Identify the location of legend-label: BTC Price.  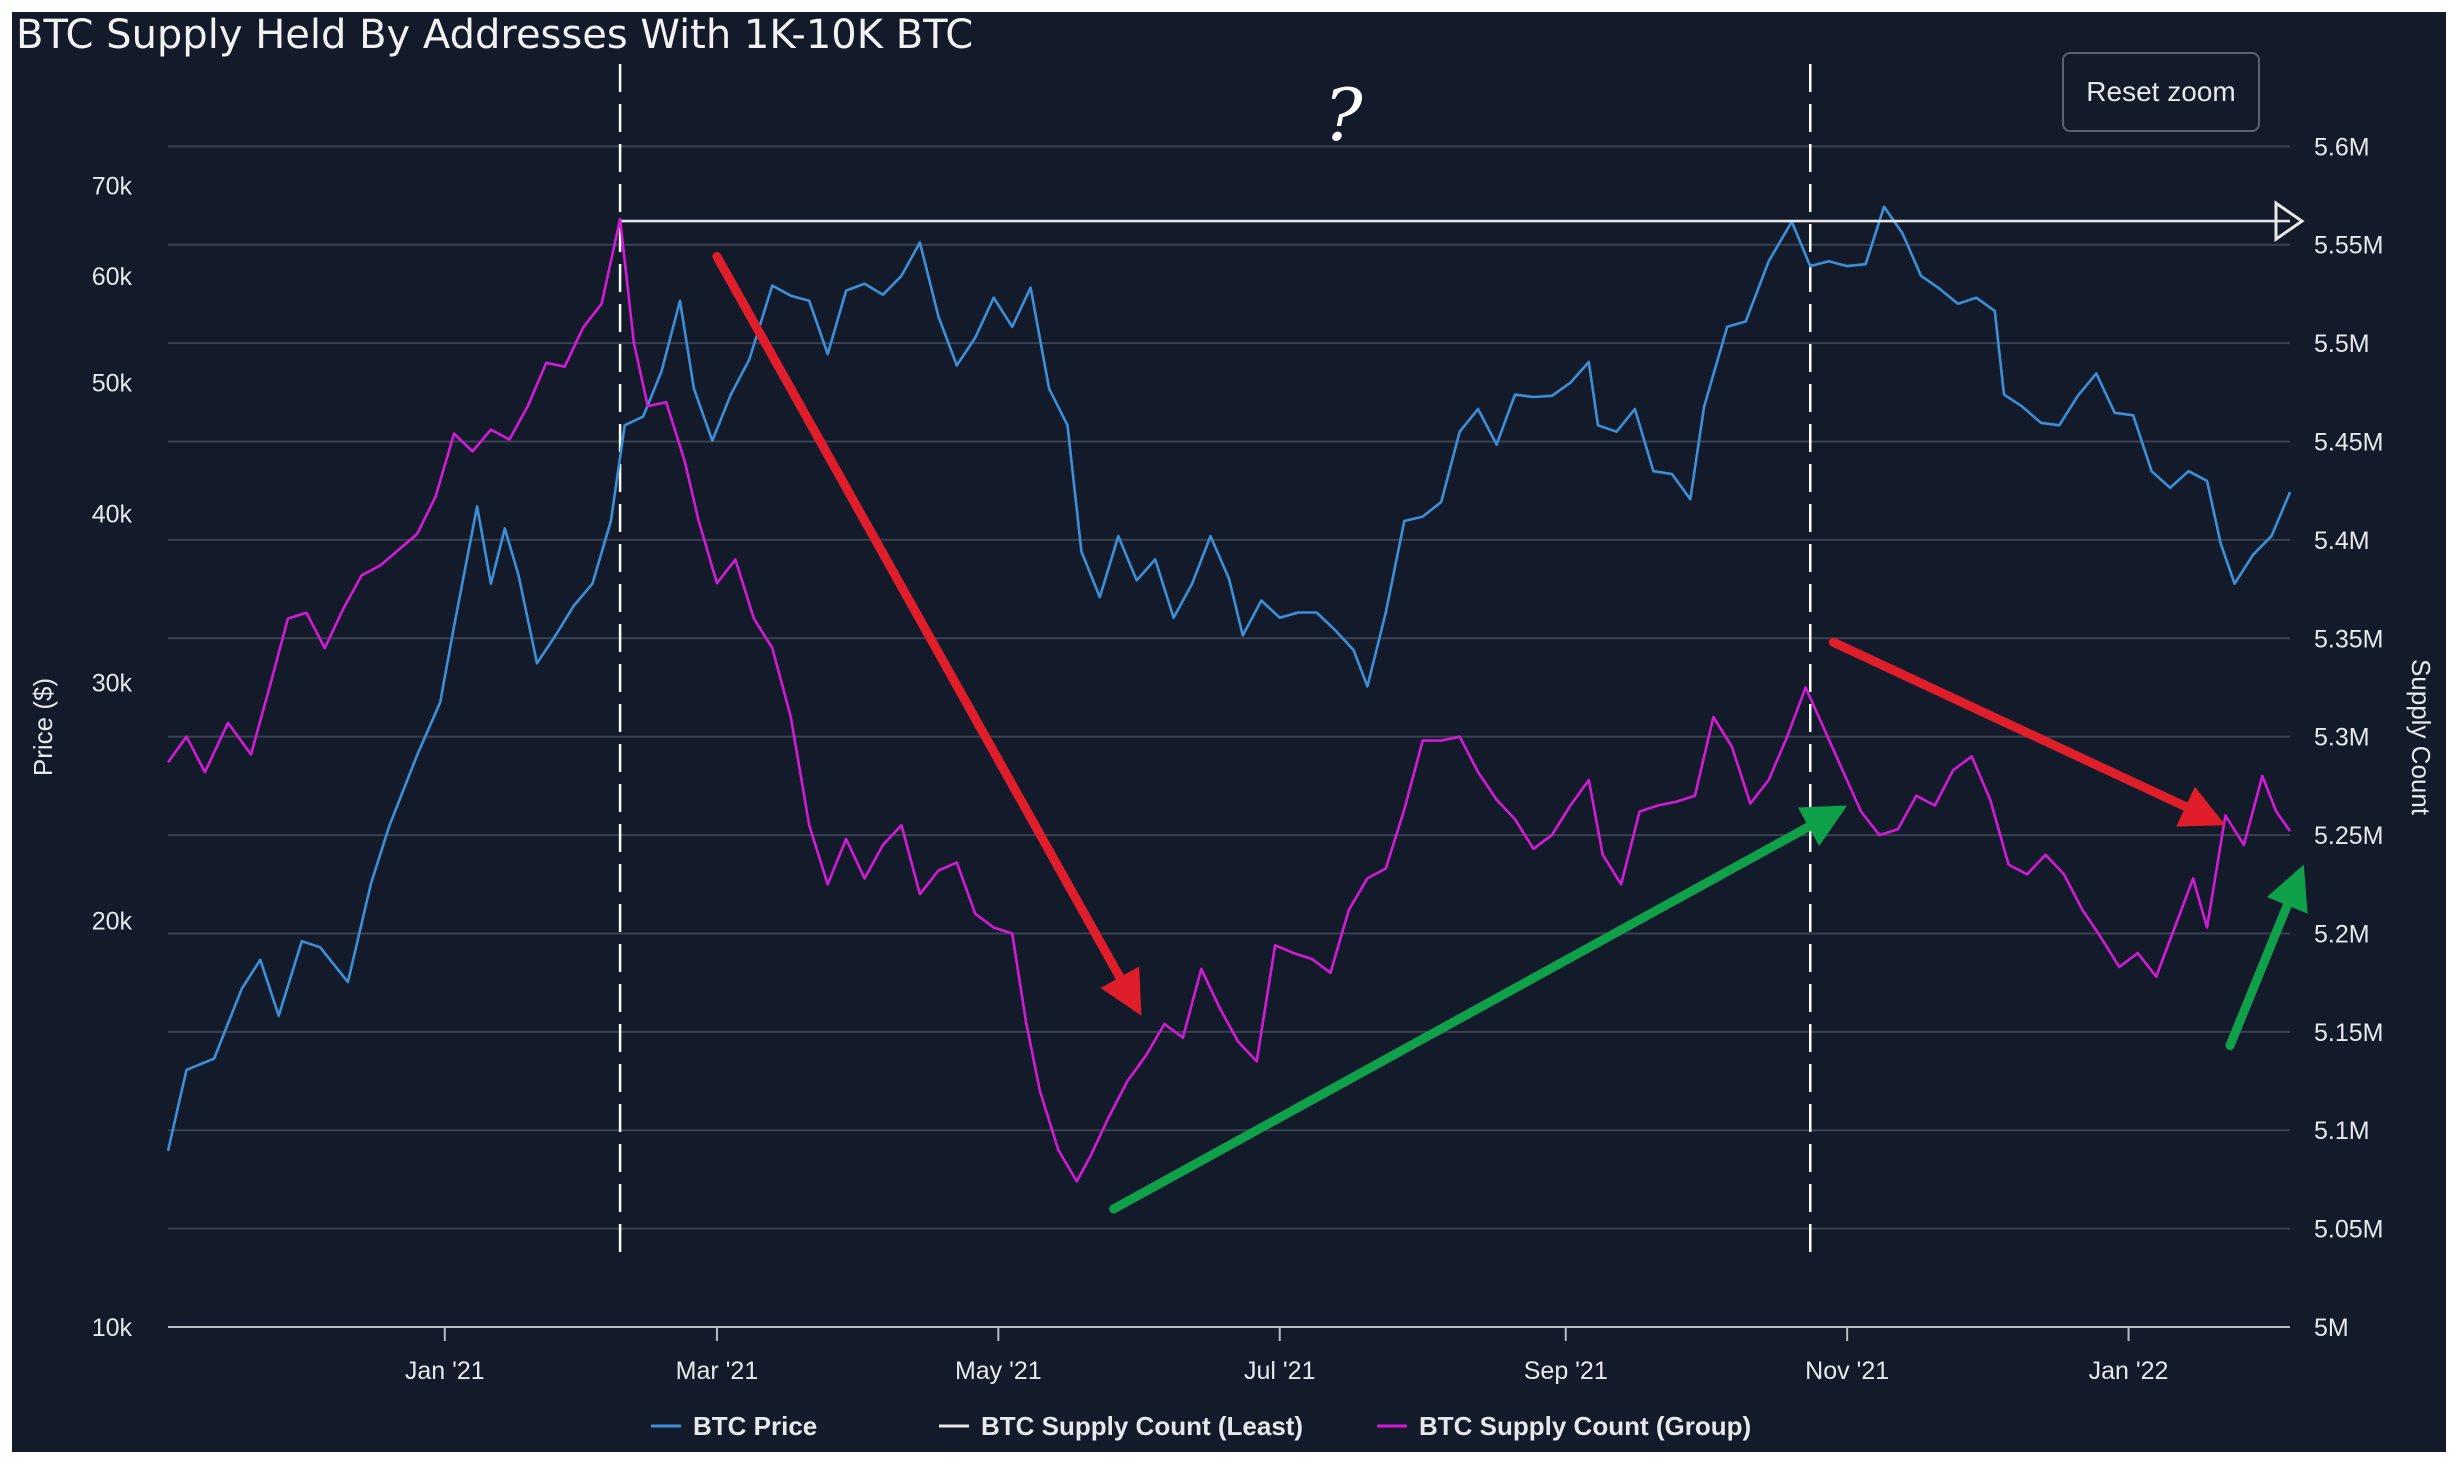
(755, 1426).